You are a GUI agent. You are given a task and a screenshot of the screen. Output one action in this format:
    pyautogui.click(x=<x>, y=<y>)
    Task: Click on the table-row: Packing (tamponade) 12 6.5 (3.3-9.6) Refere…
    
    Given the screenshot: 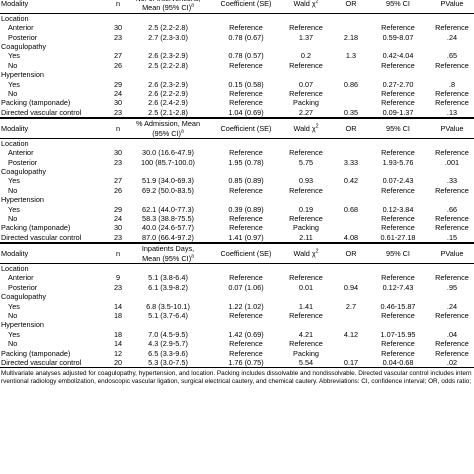 What is the action you would take?
    pyautogui.click(x=237, y=353)
    